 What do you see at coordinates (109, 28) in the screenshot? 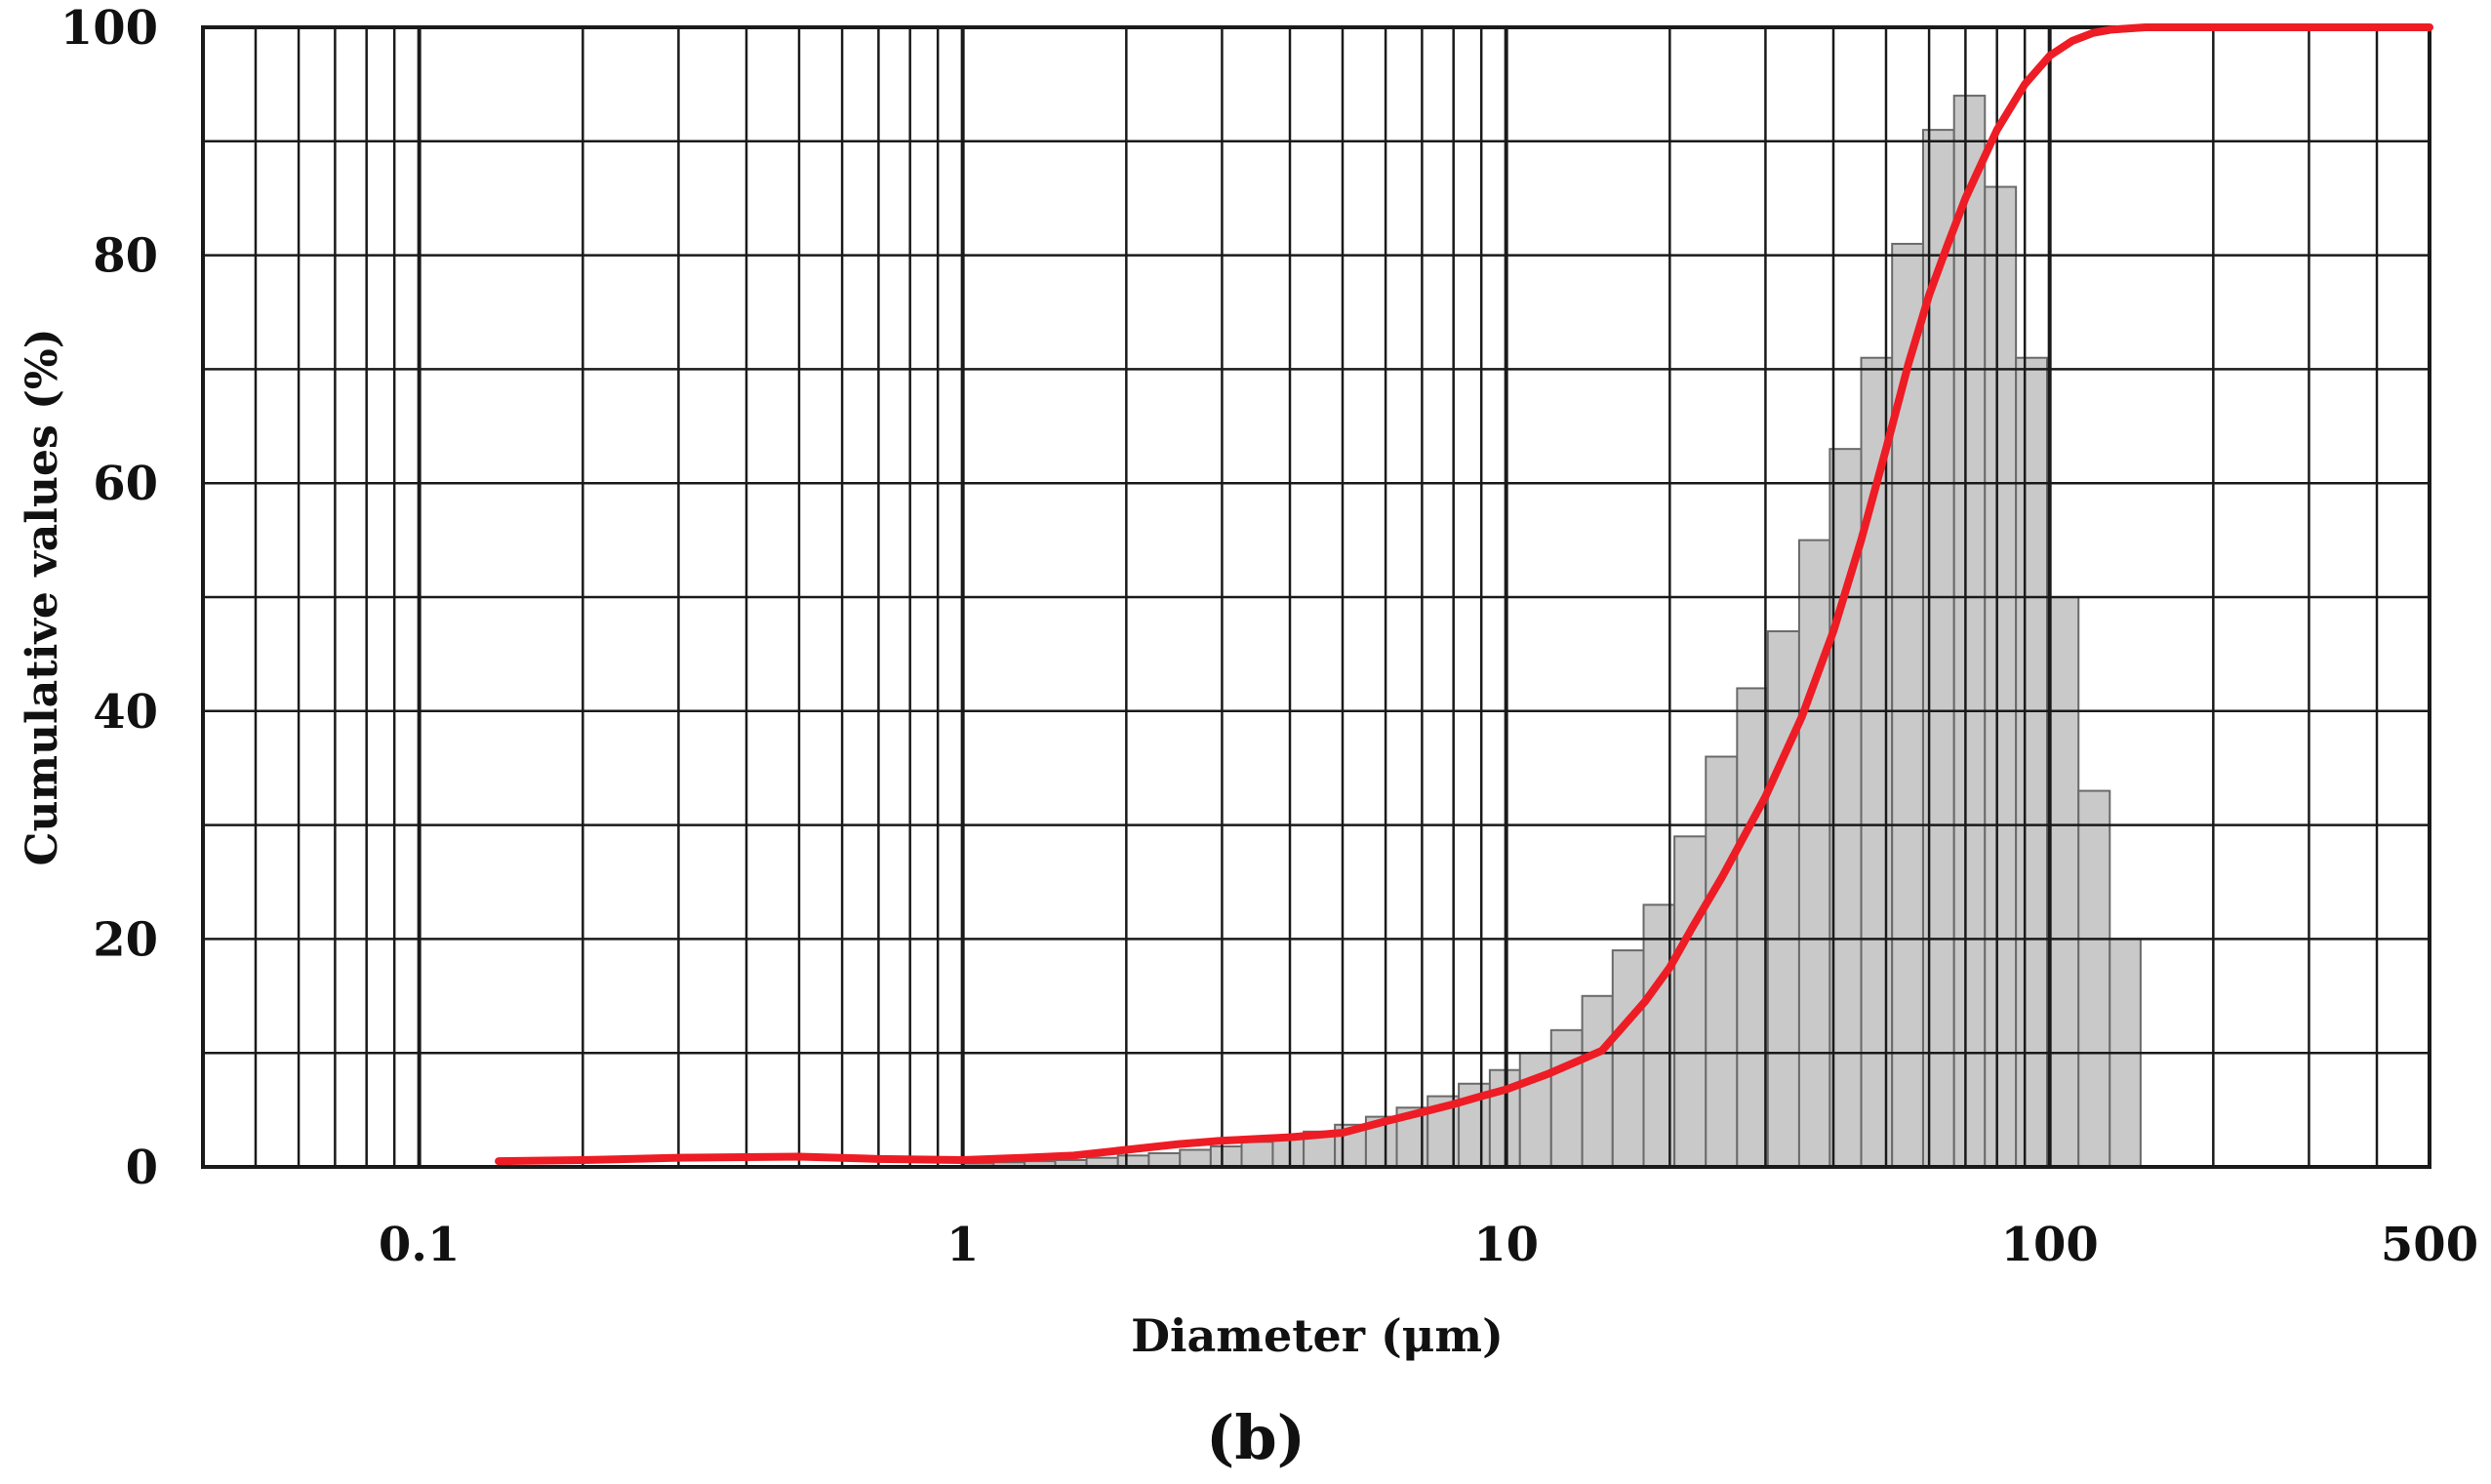
I see `y-tick-label: 100` at bounding box center [109, 28].